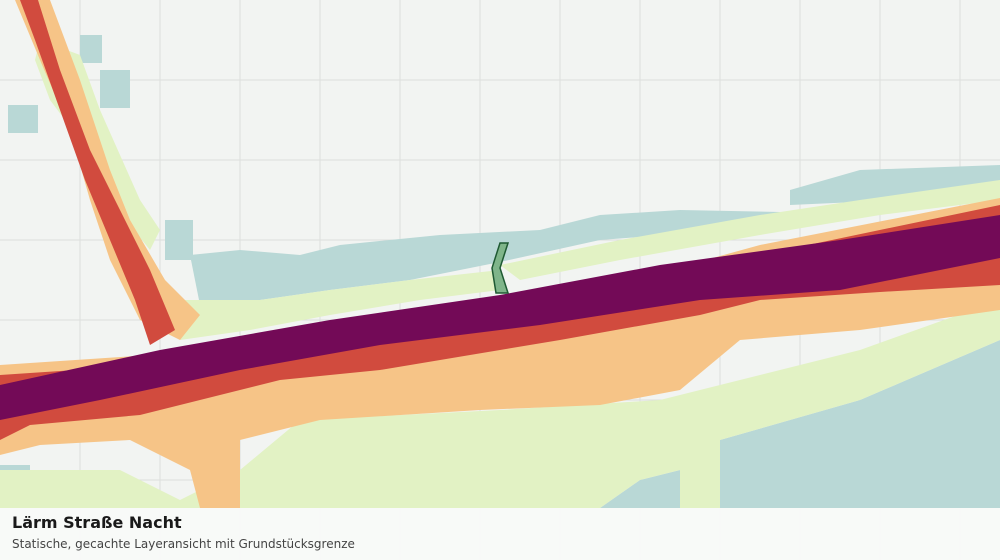 Image resolution: width=1000 pixels, height=560 pixels. Describe the element at coordinates (500, 268) in the screenshot. I see `parcel-boundary` at that location.